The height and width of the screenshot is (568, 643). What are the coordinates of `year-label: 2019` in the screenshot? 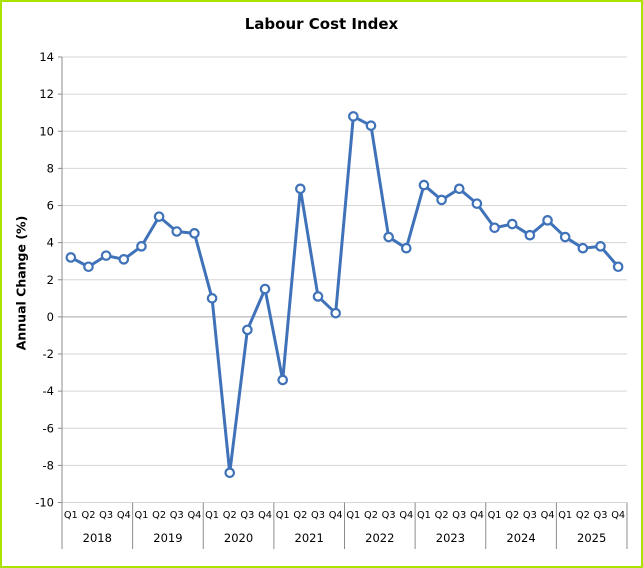 It's located at (167, 538).